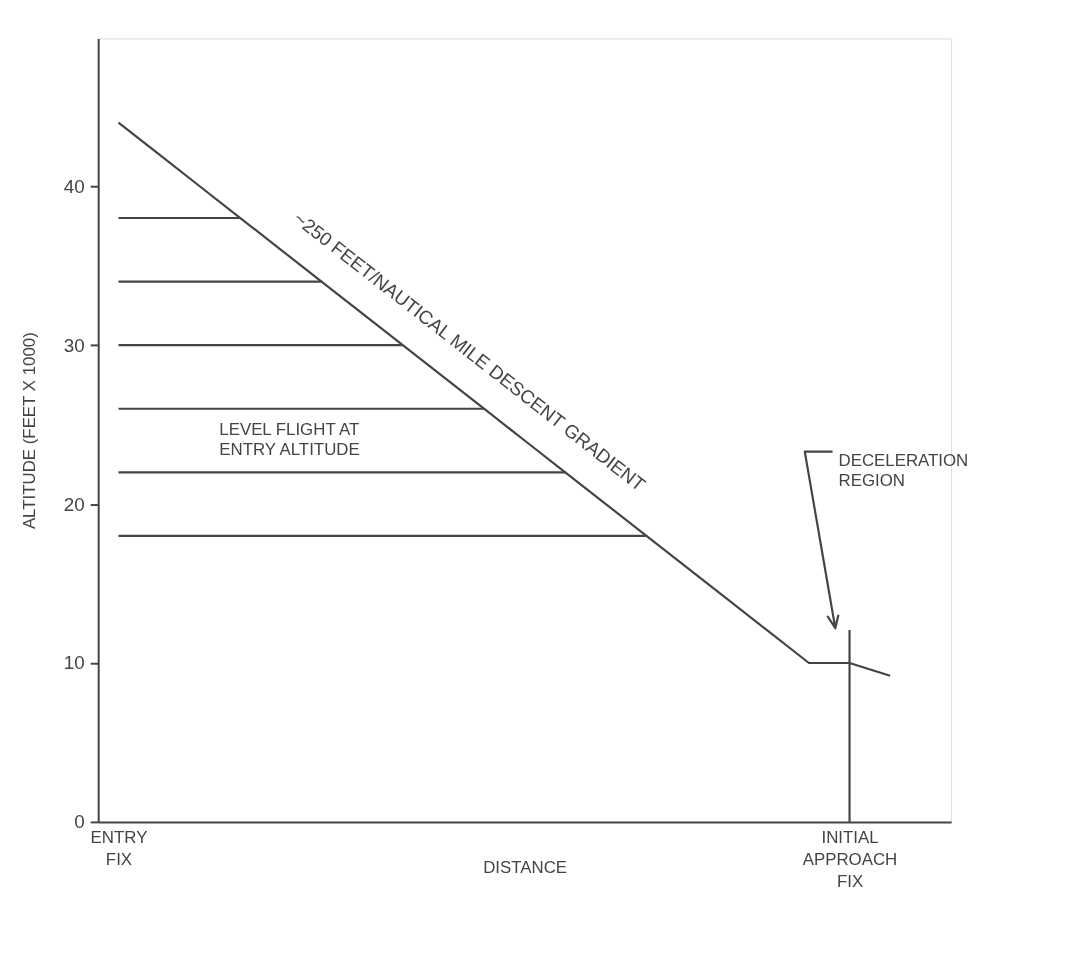  I want to click on y-axis-title: ALTITUDE (FEET X 1000), so click(30, 431).